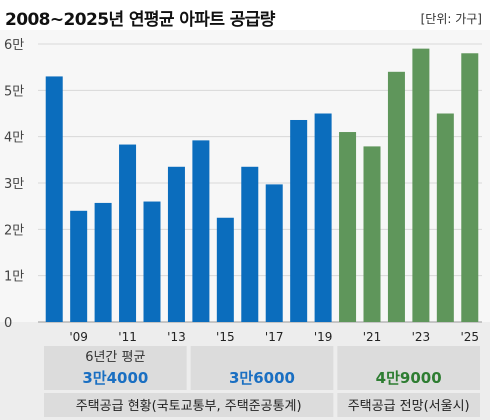 The image size is (490, 420). Describe the element at coordinates (14, 277) in the screenshot. I see `y-tick-label: 1만` at that location.